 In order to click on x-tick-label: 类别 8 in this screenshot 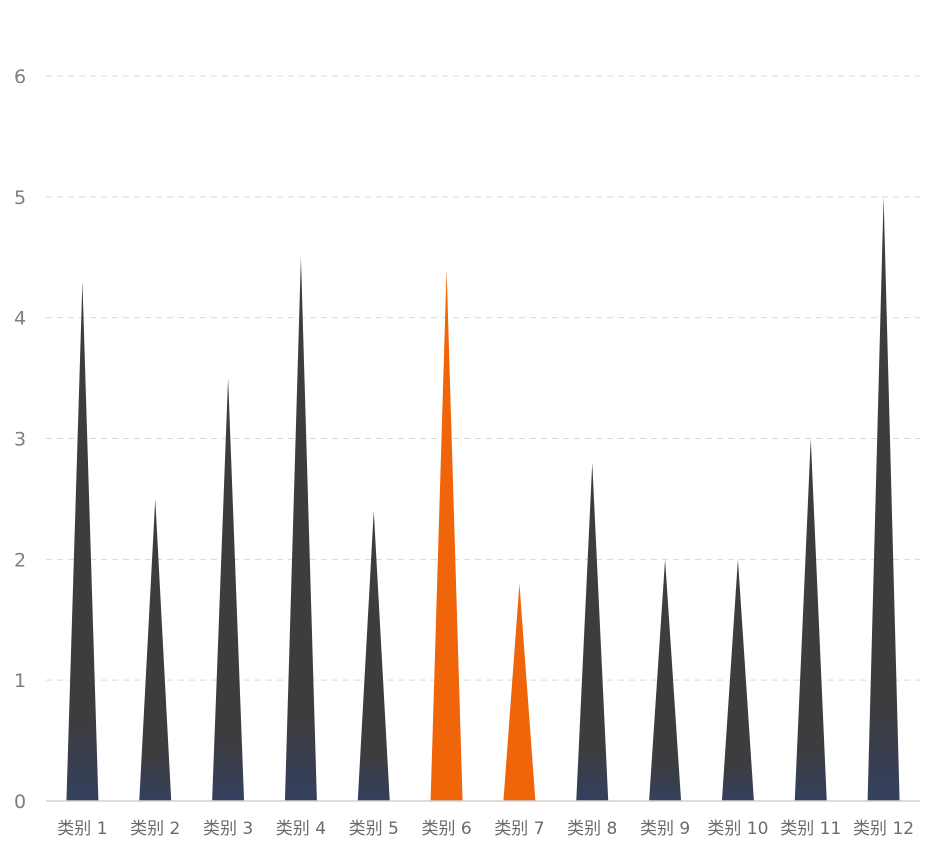, I will do `click(592, 829)`.